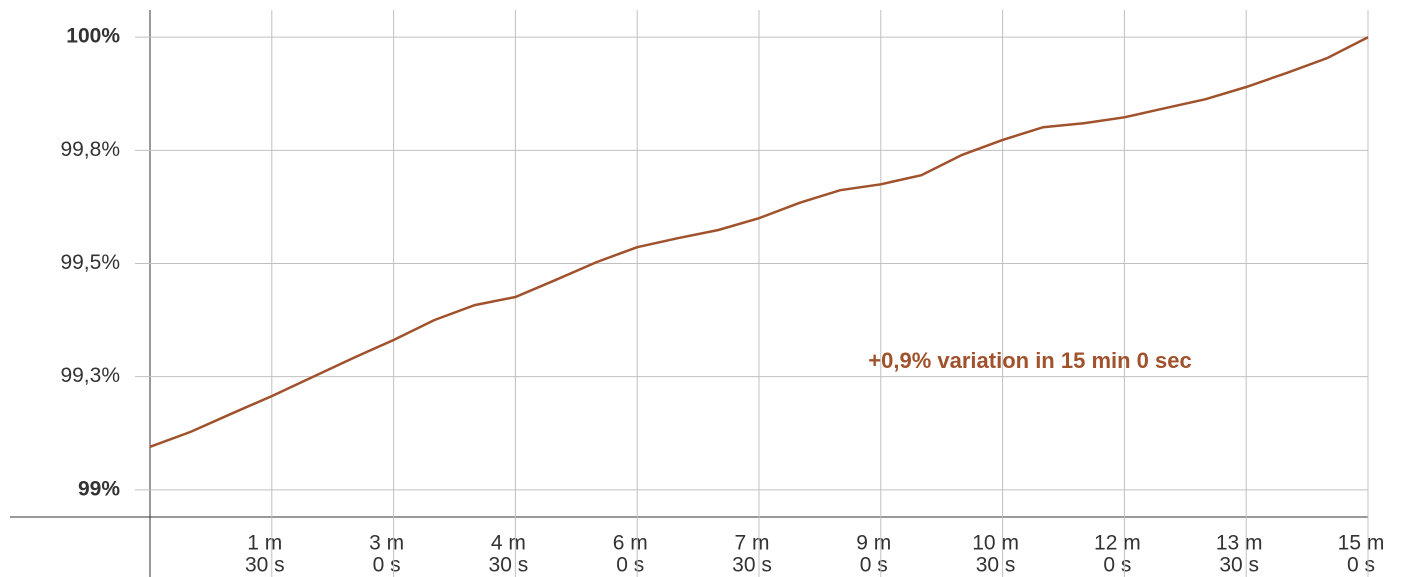 This screenshot has width=1419, height=577. What do you see at coordinates (630, 543) in the screenshot?
I see `x-tick-label: 6 m` at bounding box center [630, 543].